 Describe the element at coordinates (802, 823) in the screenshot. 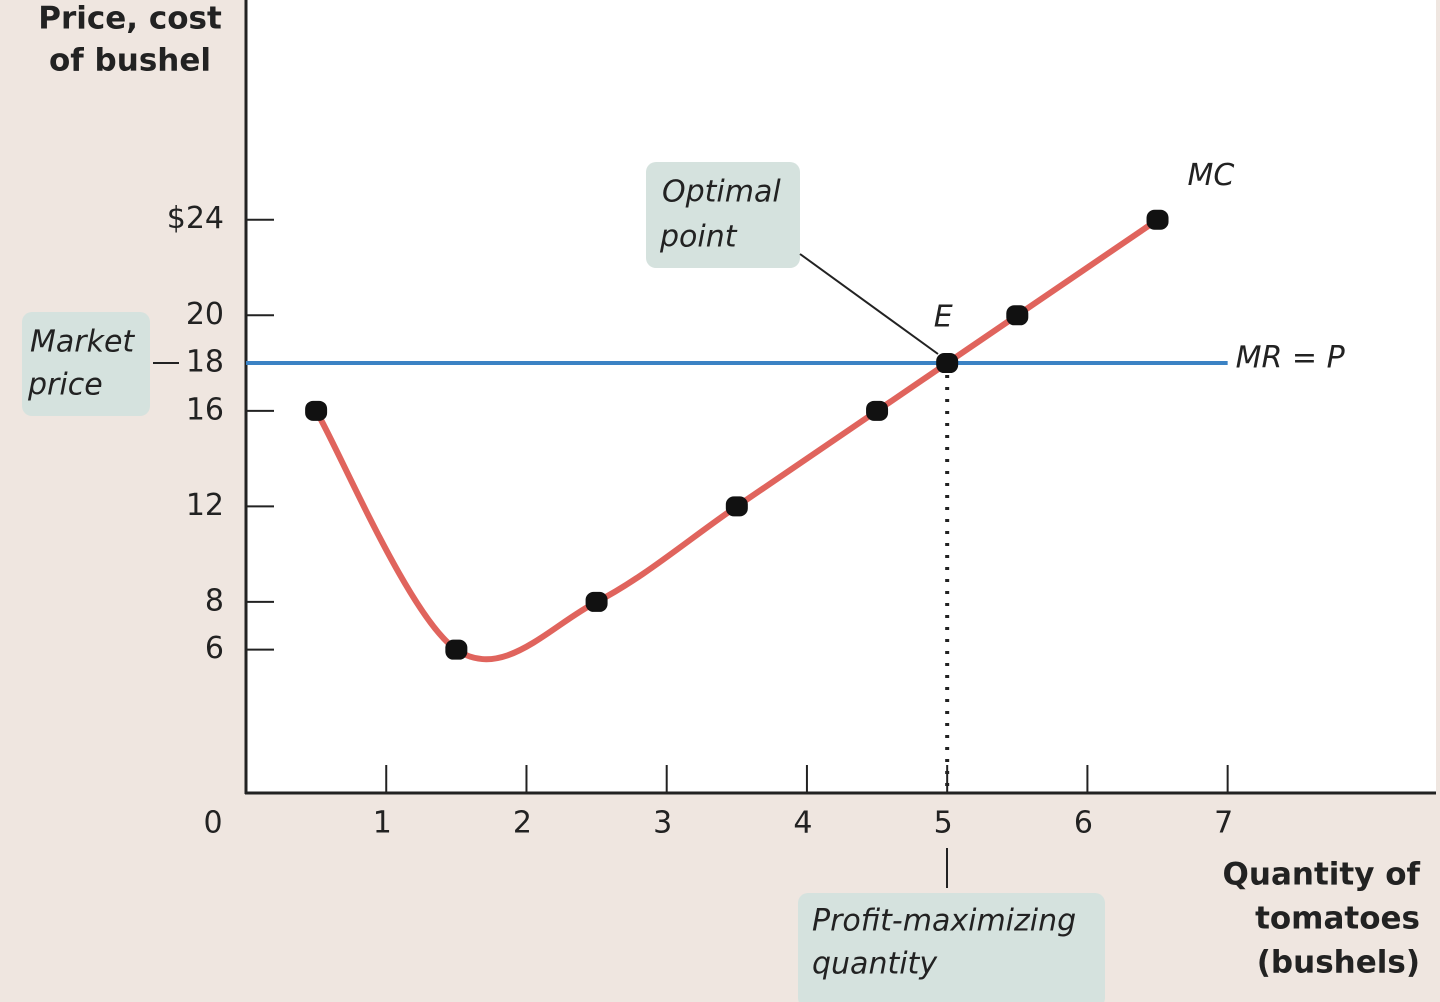

I see `x-tick-label: 4` at that location.